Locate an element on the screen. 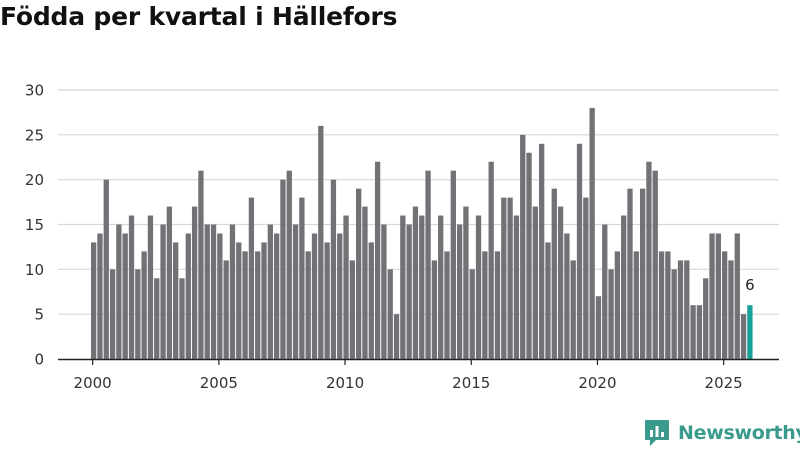 This screenshot has height=450, width=800. y-axis-ticks: 0 5 10 15 20 25 30 is located at coordinates (34, 225).